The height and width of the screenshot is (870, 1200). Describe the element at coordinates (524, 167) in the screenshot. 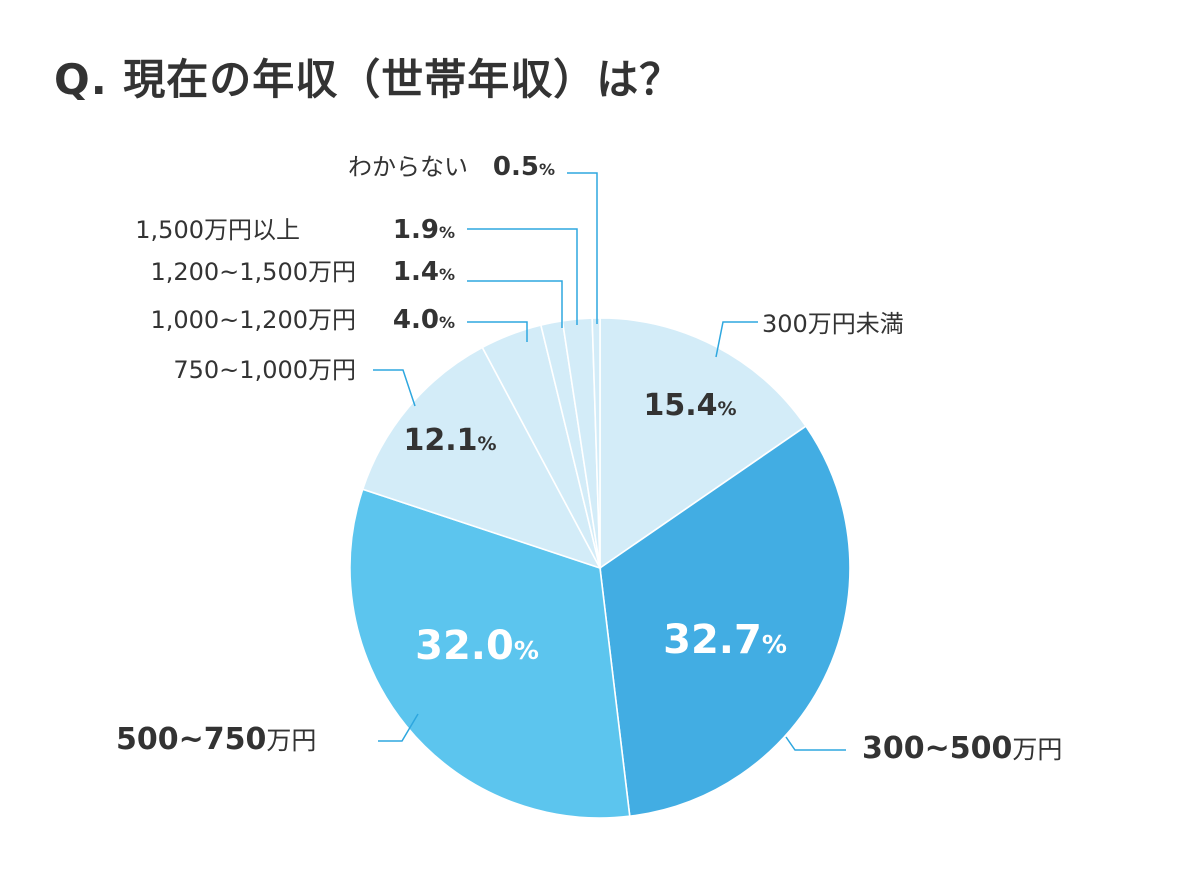

I see `value-label-7: 0.5%` at that location.